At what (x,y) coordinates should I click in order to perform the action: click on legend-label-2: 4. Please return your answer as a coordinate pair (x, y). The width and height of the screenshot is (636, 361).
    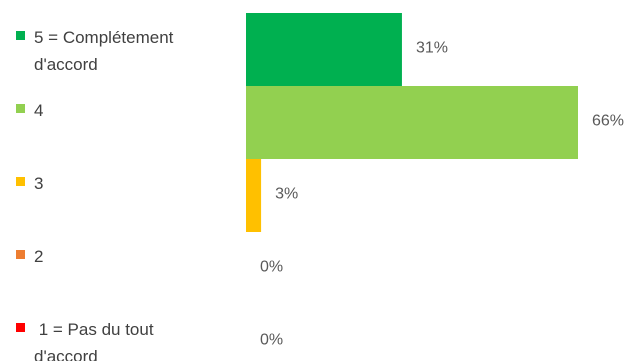
    Looking at the image, I should click on (38, 110).